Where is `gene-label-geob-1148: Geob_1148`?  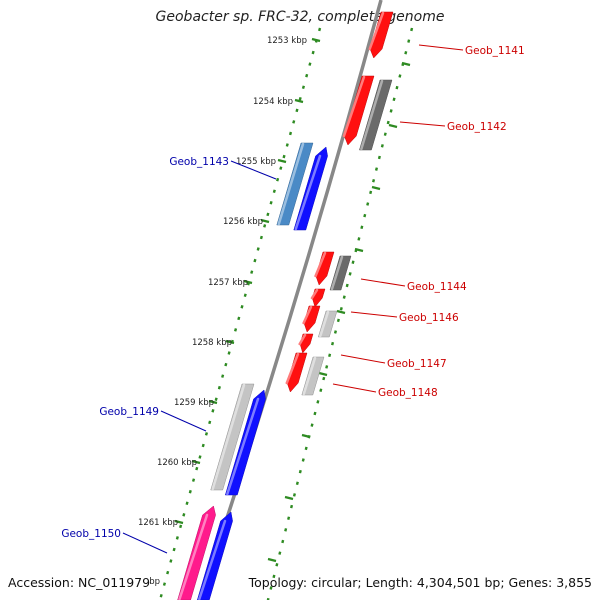
gene-label-geob-1148: Geob_1148 is located at coordinates (408, 393).